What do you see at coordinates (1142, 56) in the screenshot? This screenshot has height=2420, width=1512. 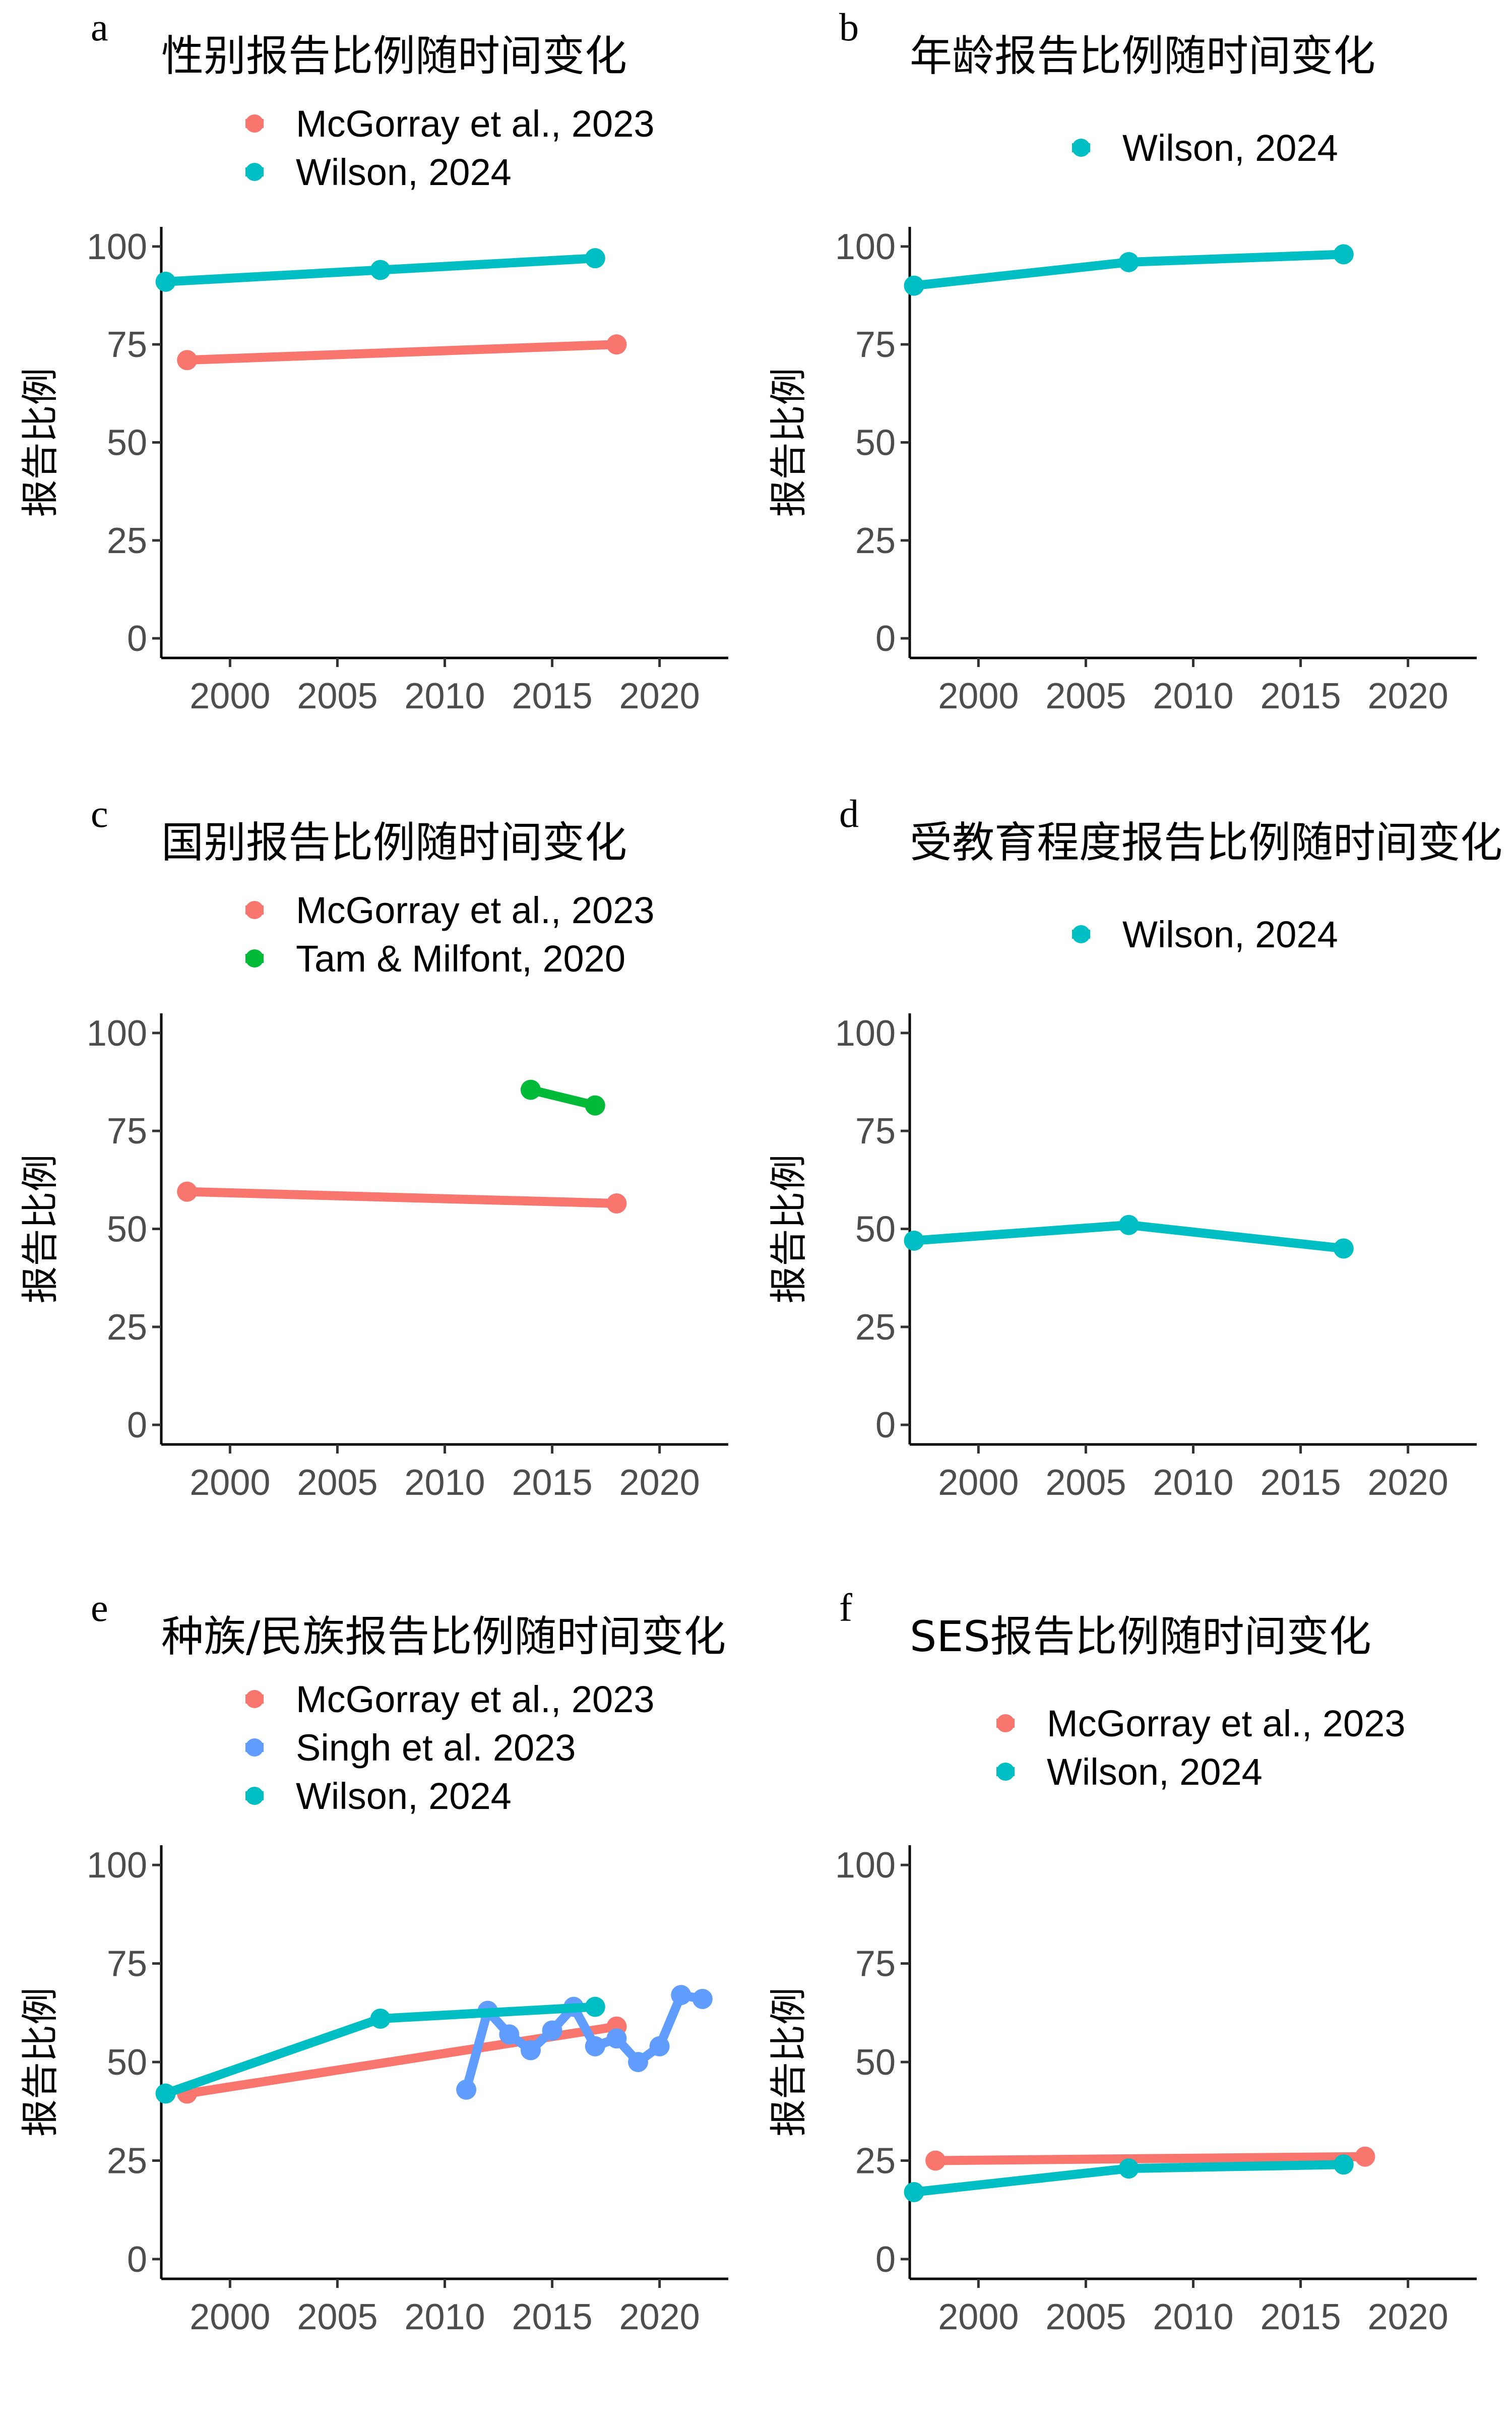 I see `panel-title: 年龄报告比例随时间变化` at bounding box center [1142, 56].